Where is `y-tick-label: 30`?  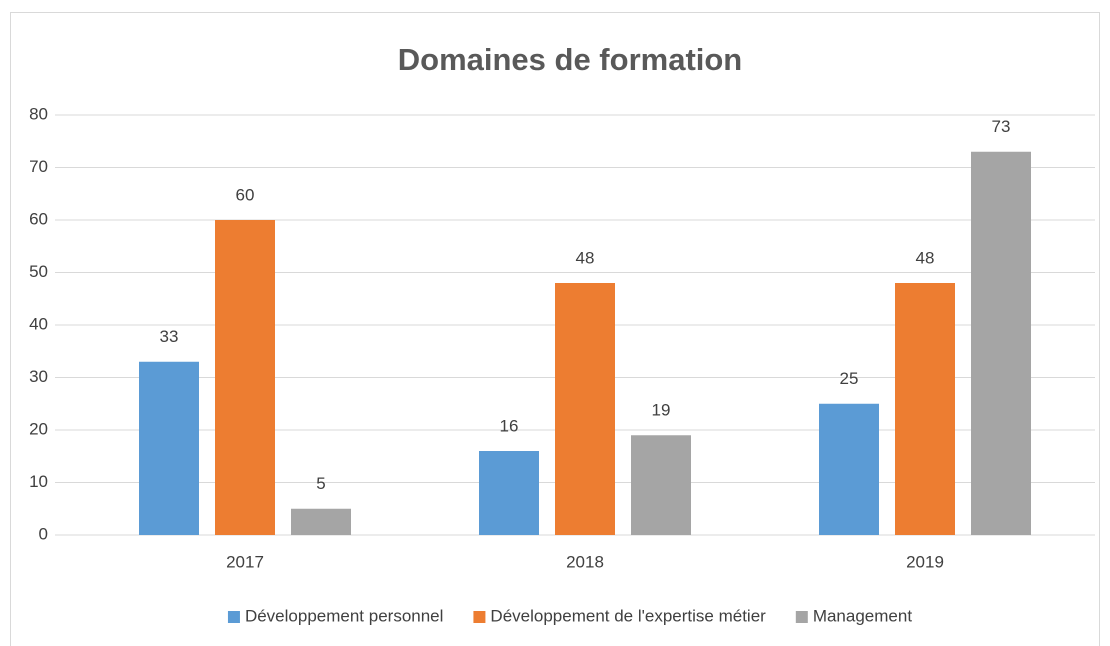
y-tick-label: 30 is located at coordinates (38, 376).